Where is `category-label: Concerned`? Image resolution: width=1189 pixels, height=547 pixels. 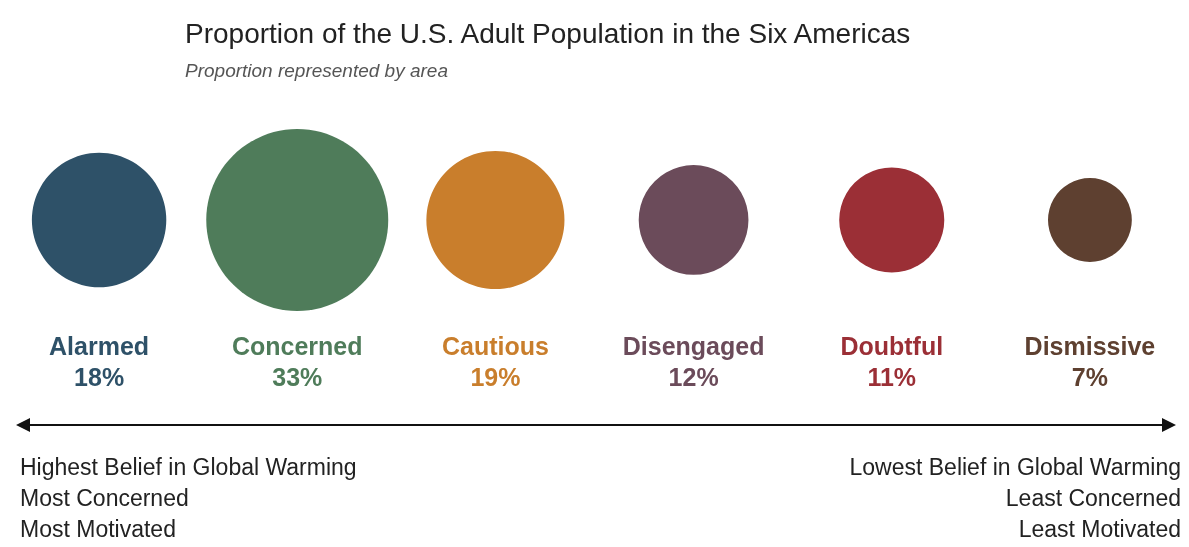 category-label: Concerned is located at coordinates (297, 345).